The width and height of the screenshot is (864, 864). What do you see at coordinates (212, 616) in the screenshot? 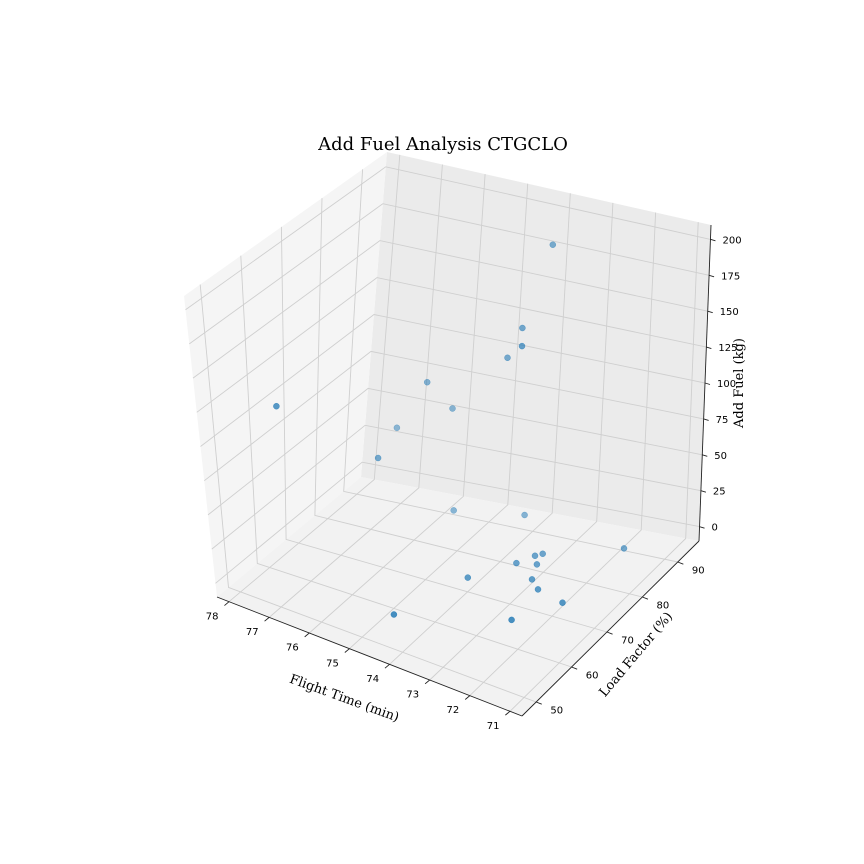
I see `x-tick-label: 78` at bounding box center [212, 616].